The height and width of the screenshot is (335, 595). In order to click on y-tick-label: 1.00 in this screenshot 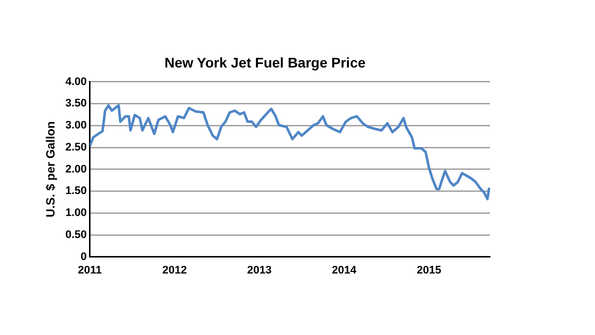, I will do `click(76, 213)`.